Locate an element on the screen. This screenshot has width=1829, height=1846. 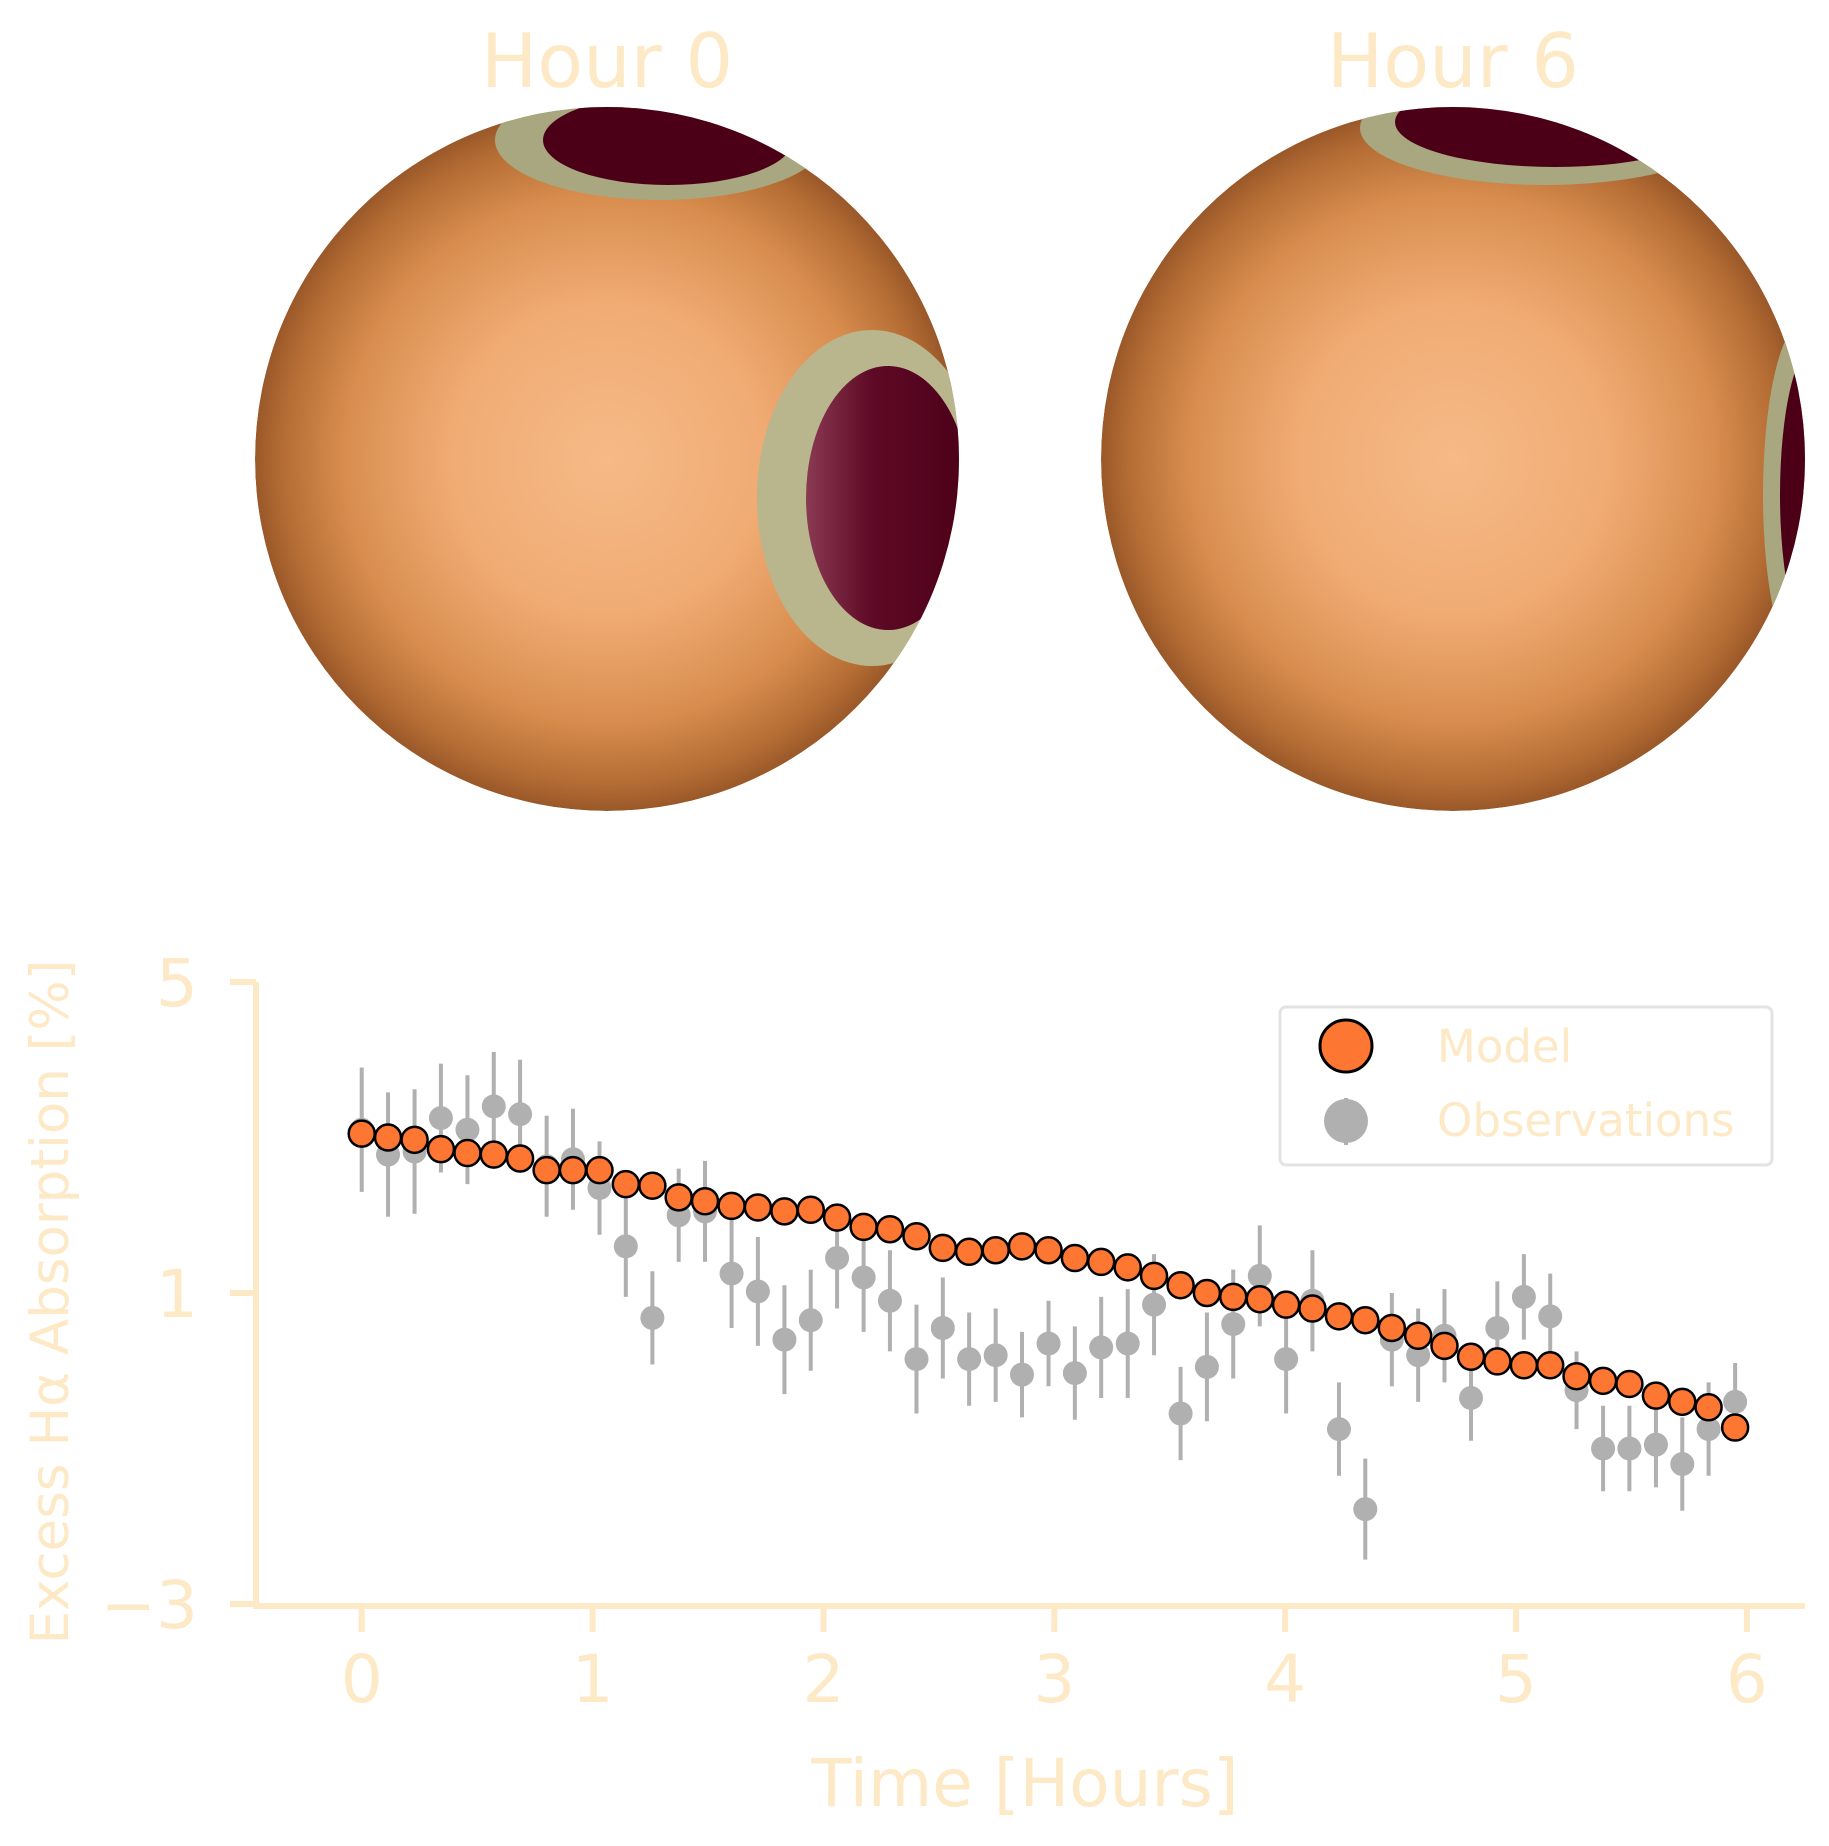
x-ticks: 0 1 2 3 4 5 6 is located at coordinates (1054, 1662).